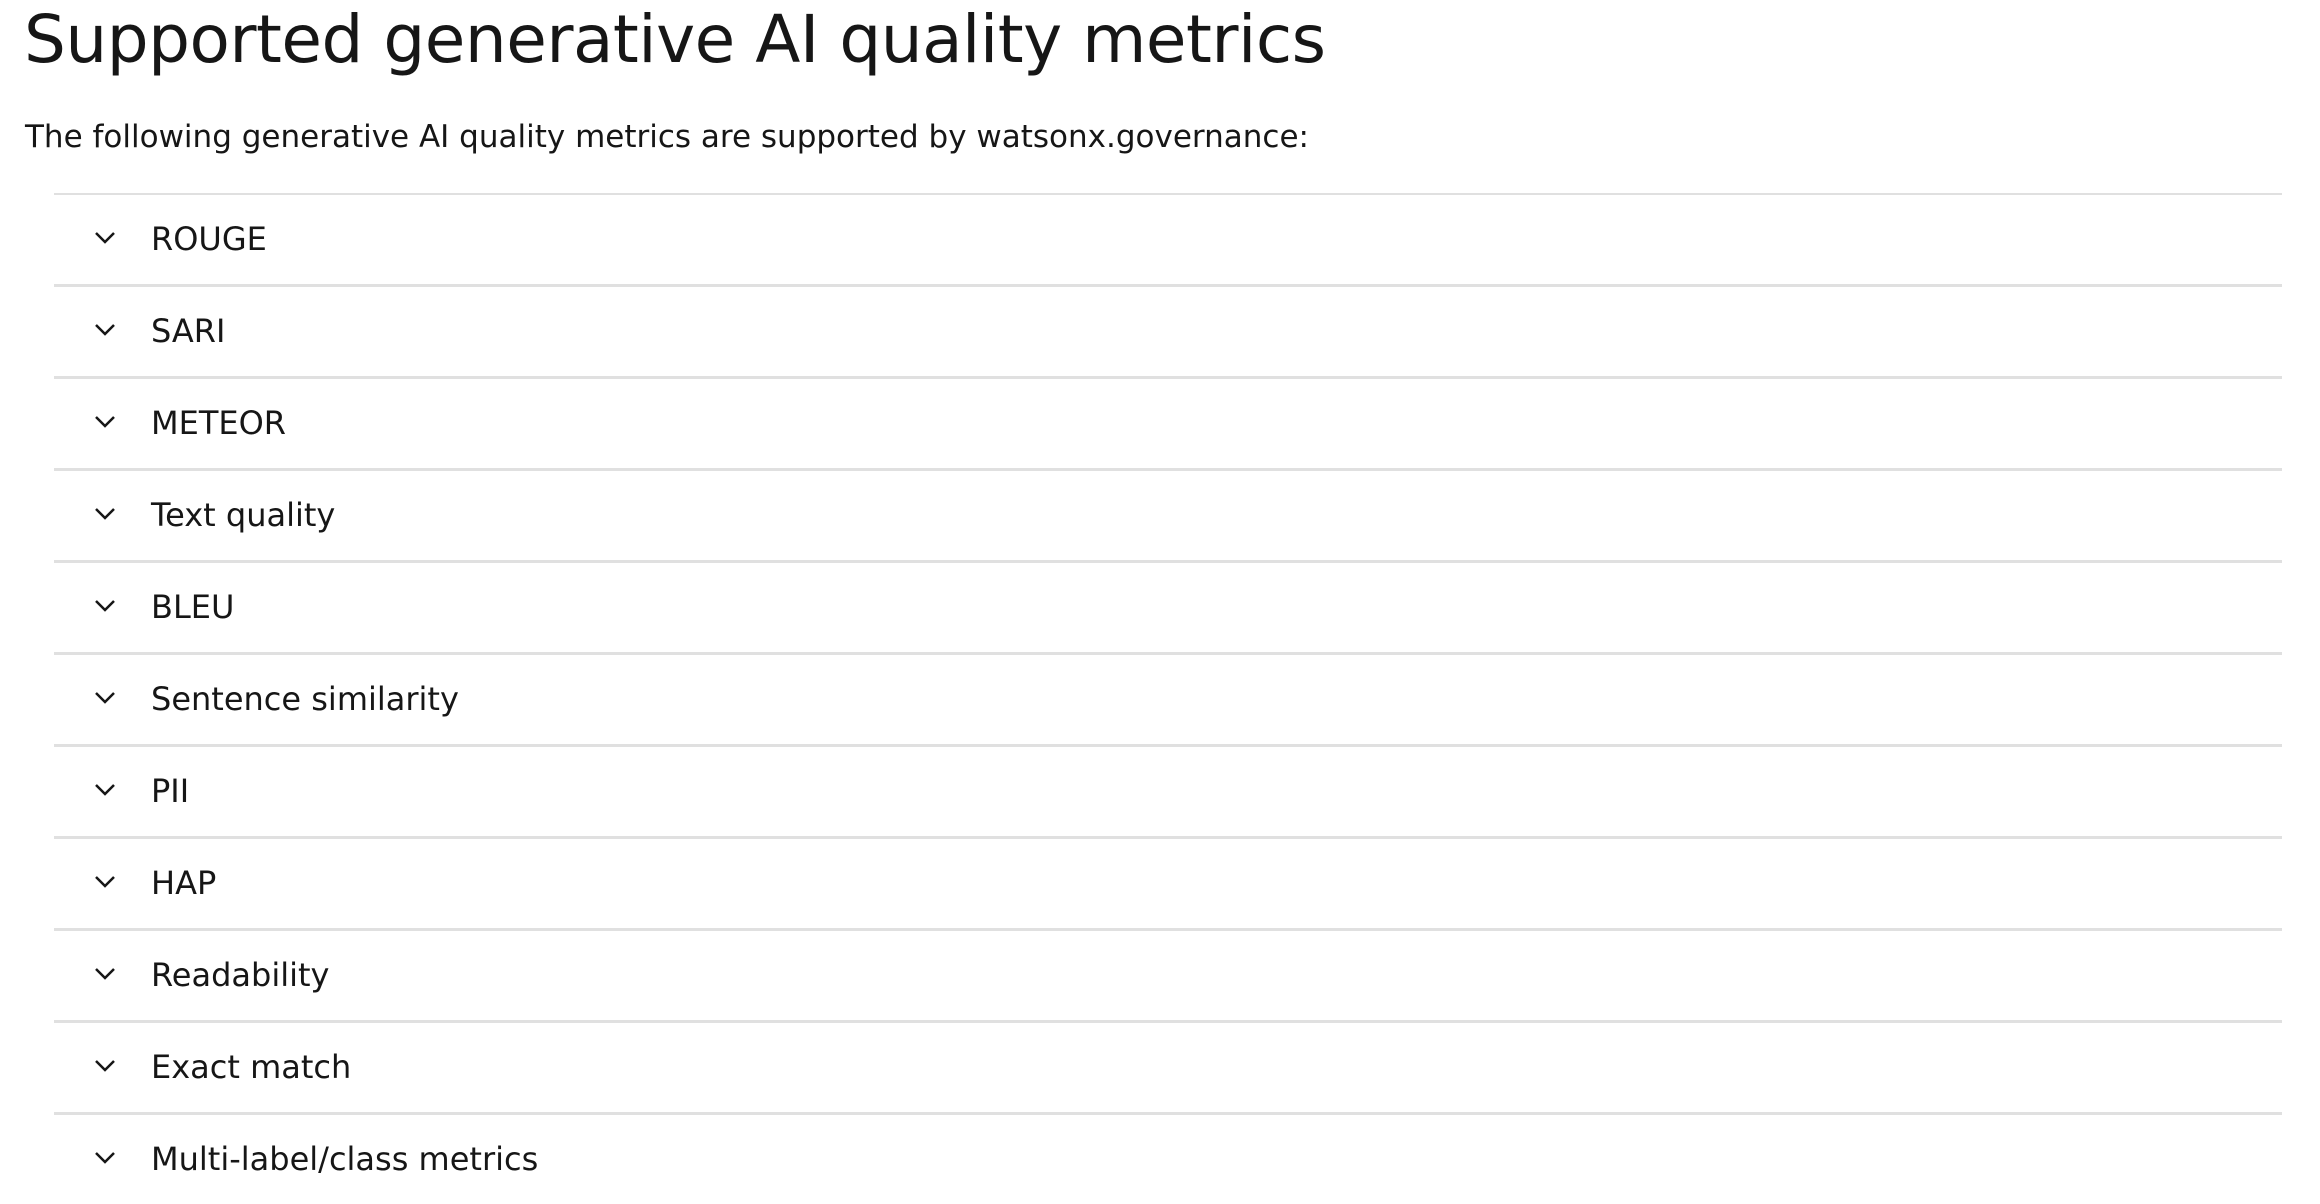 The height and width of the screenshot is (1204, 2320). What do you see at coordinates (1168, 1069) in the screenshot?
I see `accordion-item-exact-match: Exact match` at bounding box center [1168, 1069].